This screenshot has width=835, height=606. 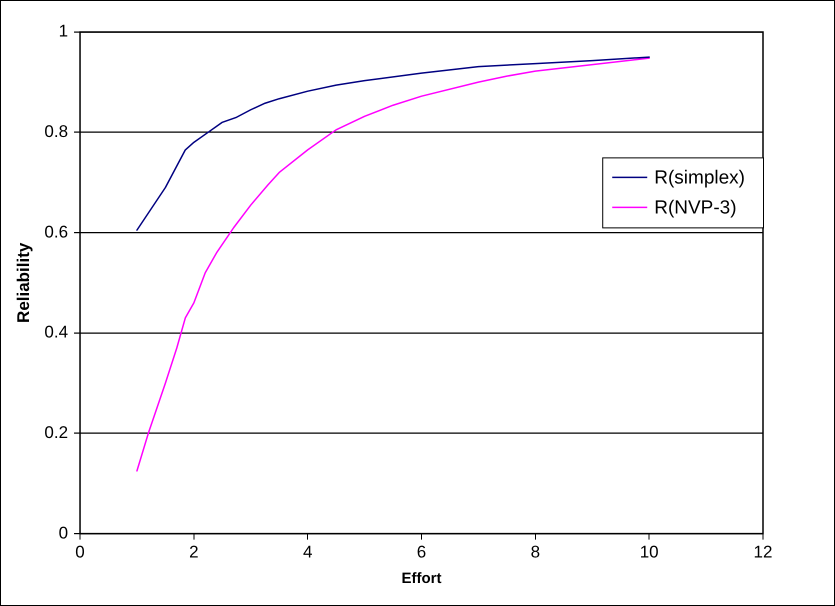 I want to click on y-tick-label: 1, so click(x=63, y=31).